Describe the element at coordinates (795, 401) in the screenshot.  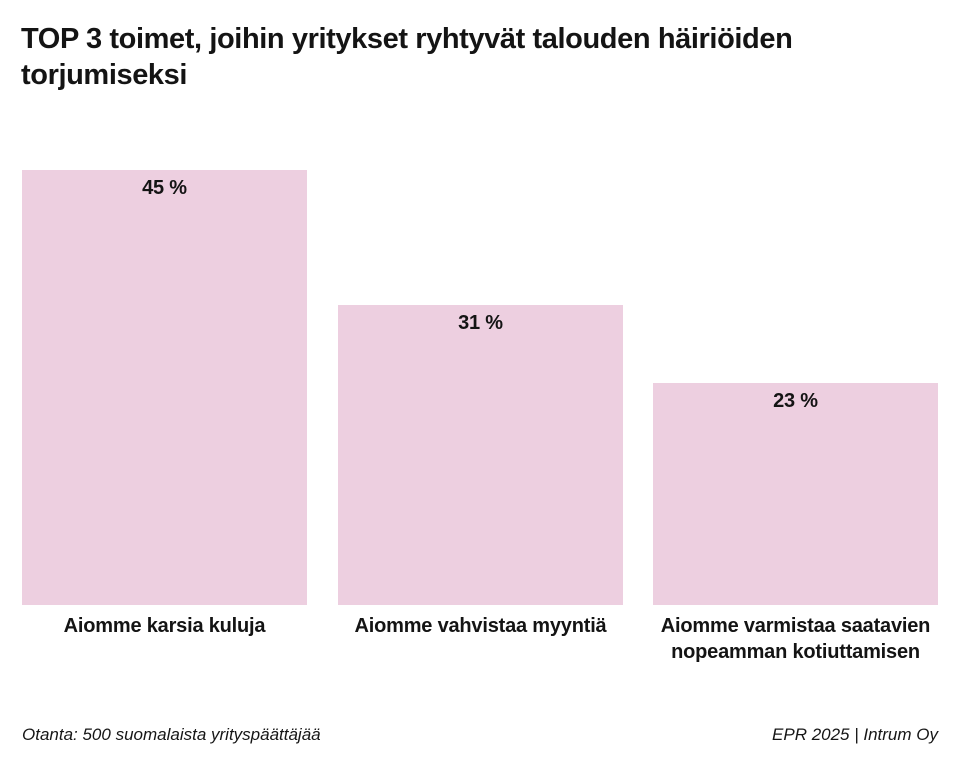
I see `bar-value-label: 23 %` at that location.